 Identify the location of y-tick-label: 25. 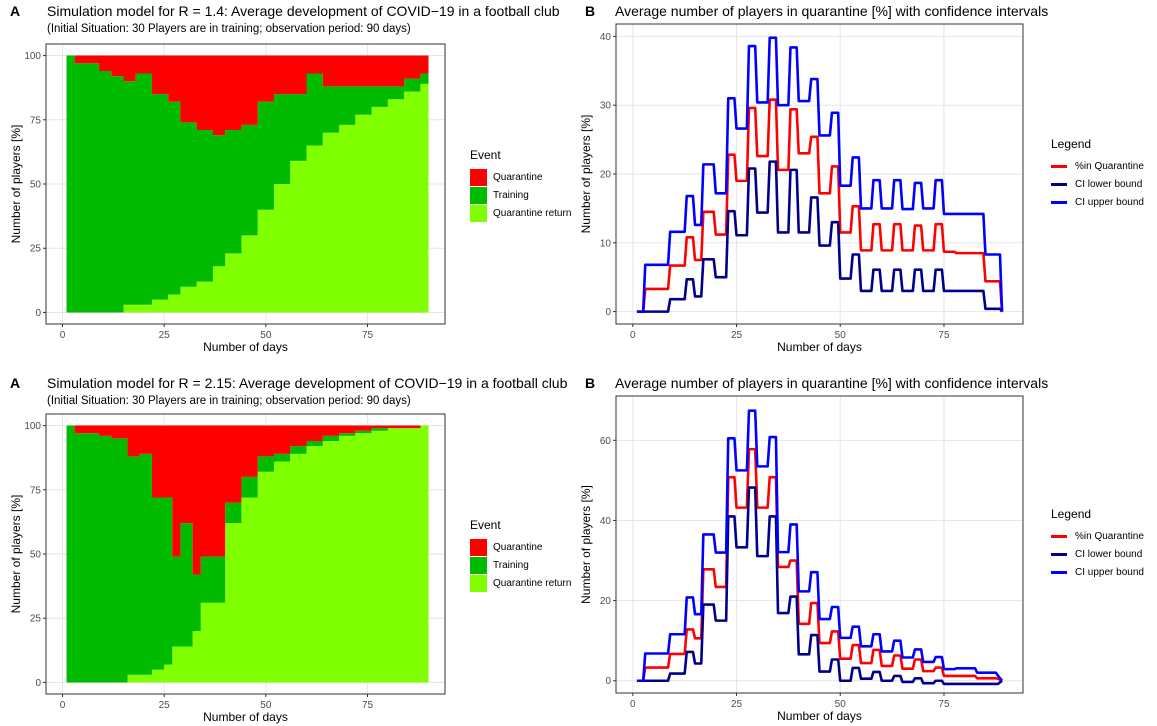
(36, 619).